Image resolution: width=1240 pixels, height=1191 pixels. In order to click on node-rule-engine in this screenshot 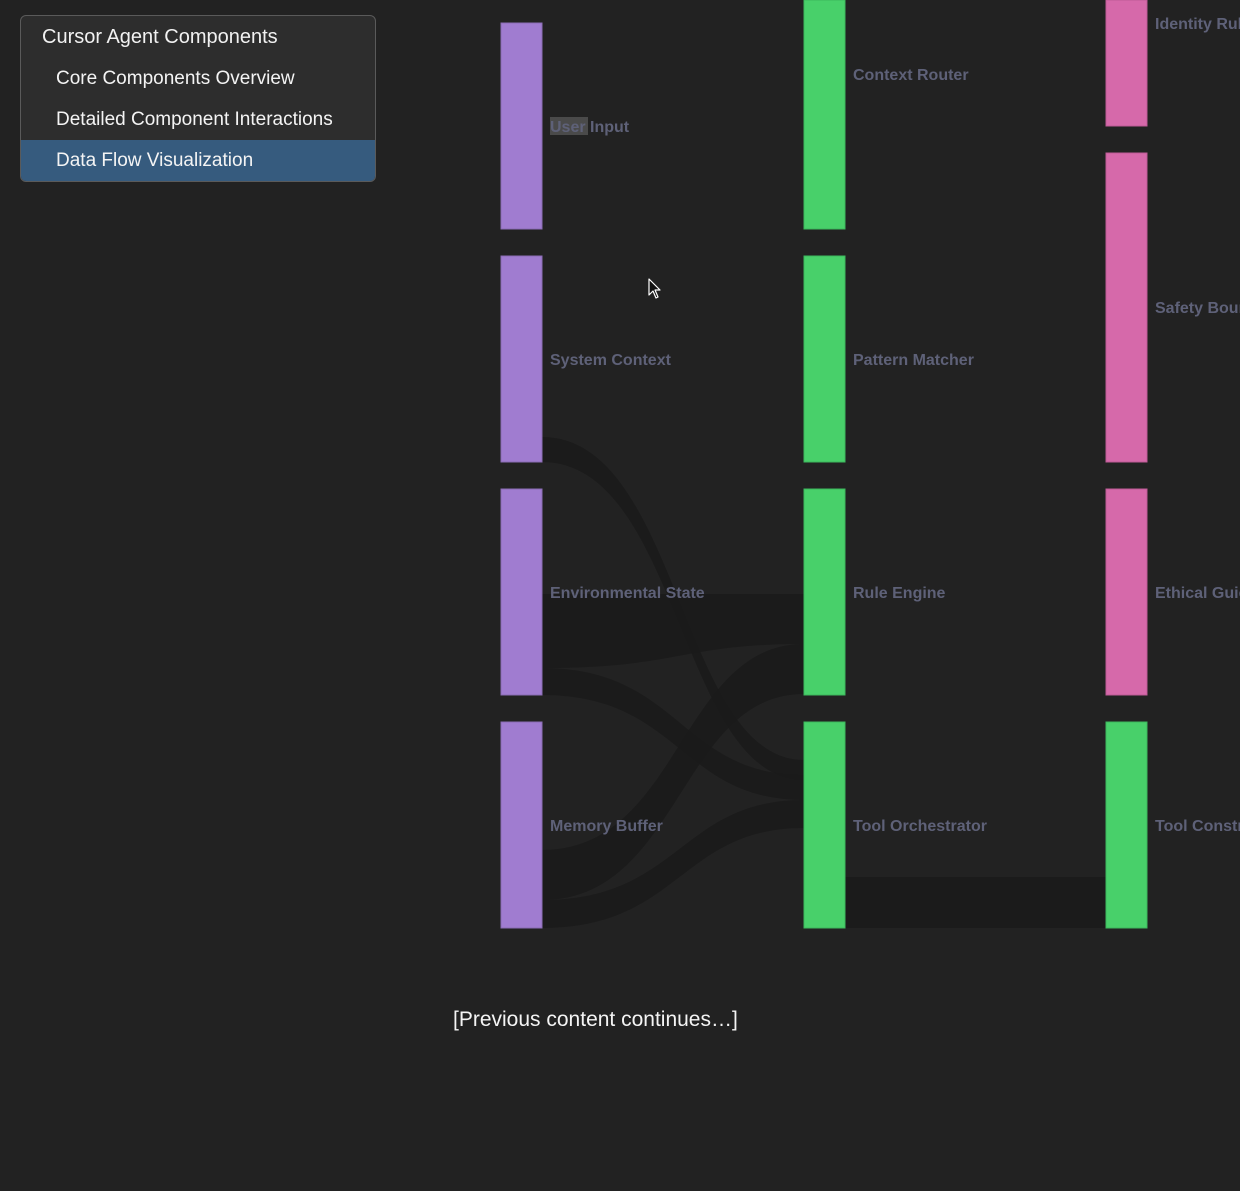, I will do `click(824, 592)`.